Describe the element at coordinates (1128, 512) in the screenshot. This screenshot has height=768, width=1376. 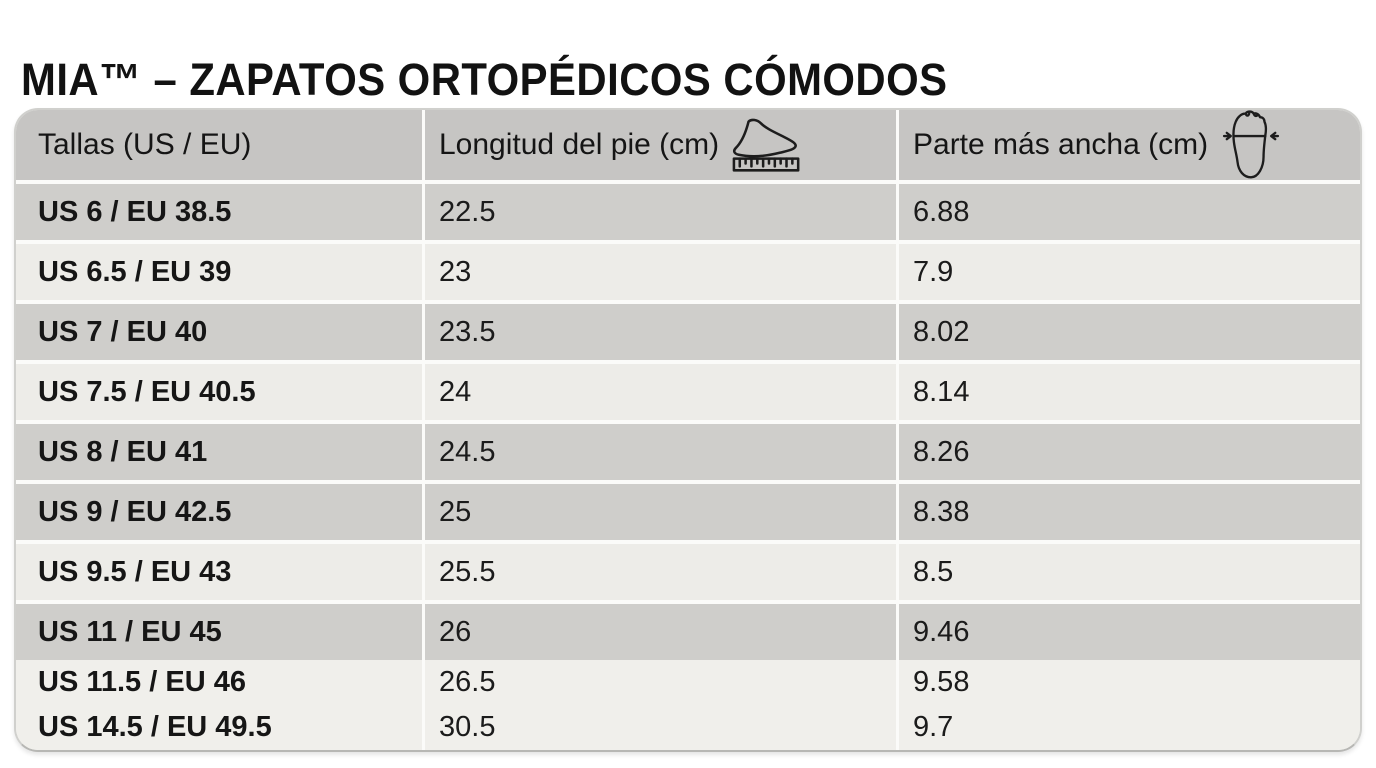
I see `foot-width-cell: 8.38` at that location.